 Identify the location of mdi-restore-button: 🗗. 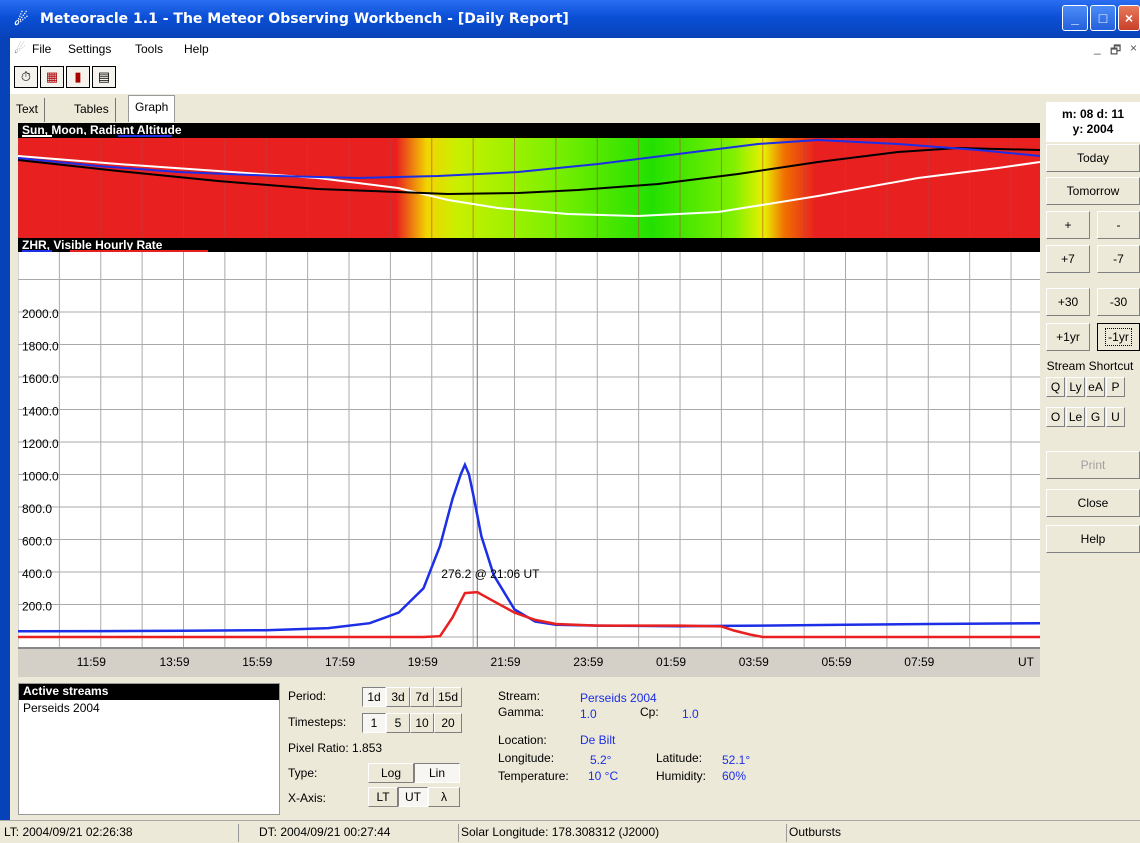
(1116, 50).